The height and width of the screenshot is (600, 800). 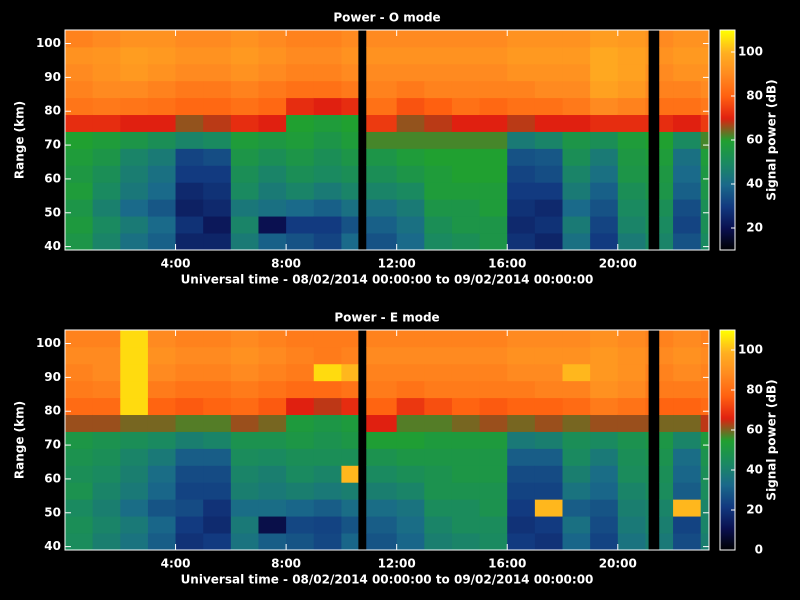 What do you see at coordinates (52, 246) in the screenshot?
I see `y-tick-label: 40` at bounding box center [52, 246].